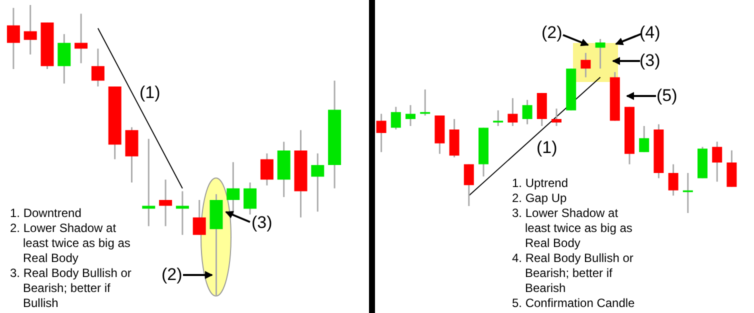 The image size is (754, 313). Describe the element at coordinates (46, 213) in the screenshot. I see `annotation: 1. Downtrend` at that location.